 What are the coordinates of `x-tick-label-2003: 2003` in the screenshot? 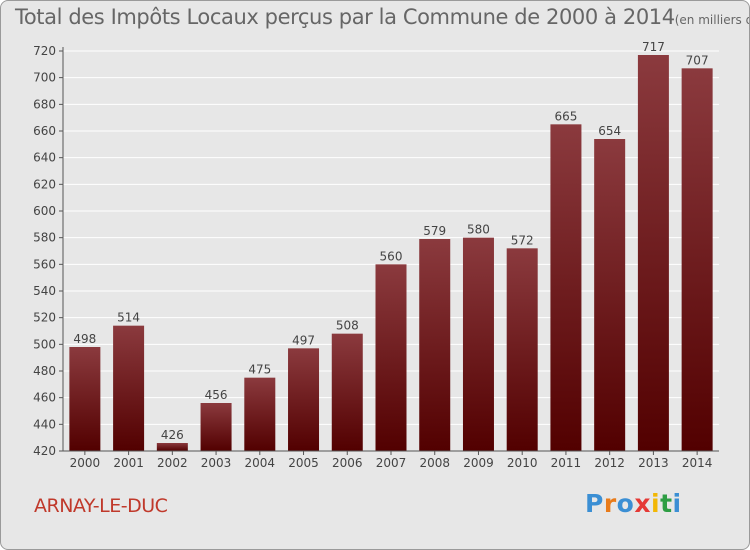 It's located at (216, 463).